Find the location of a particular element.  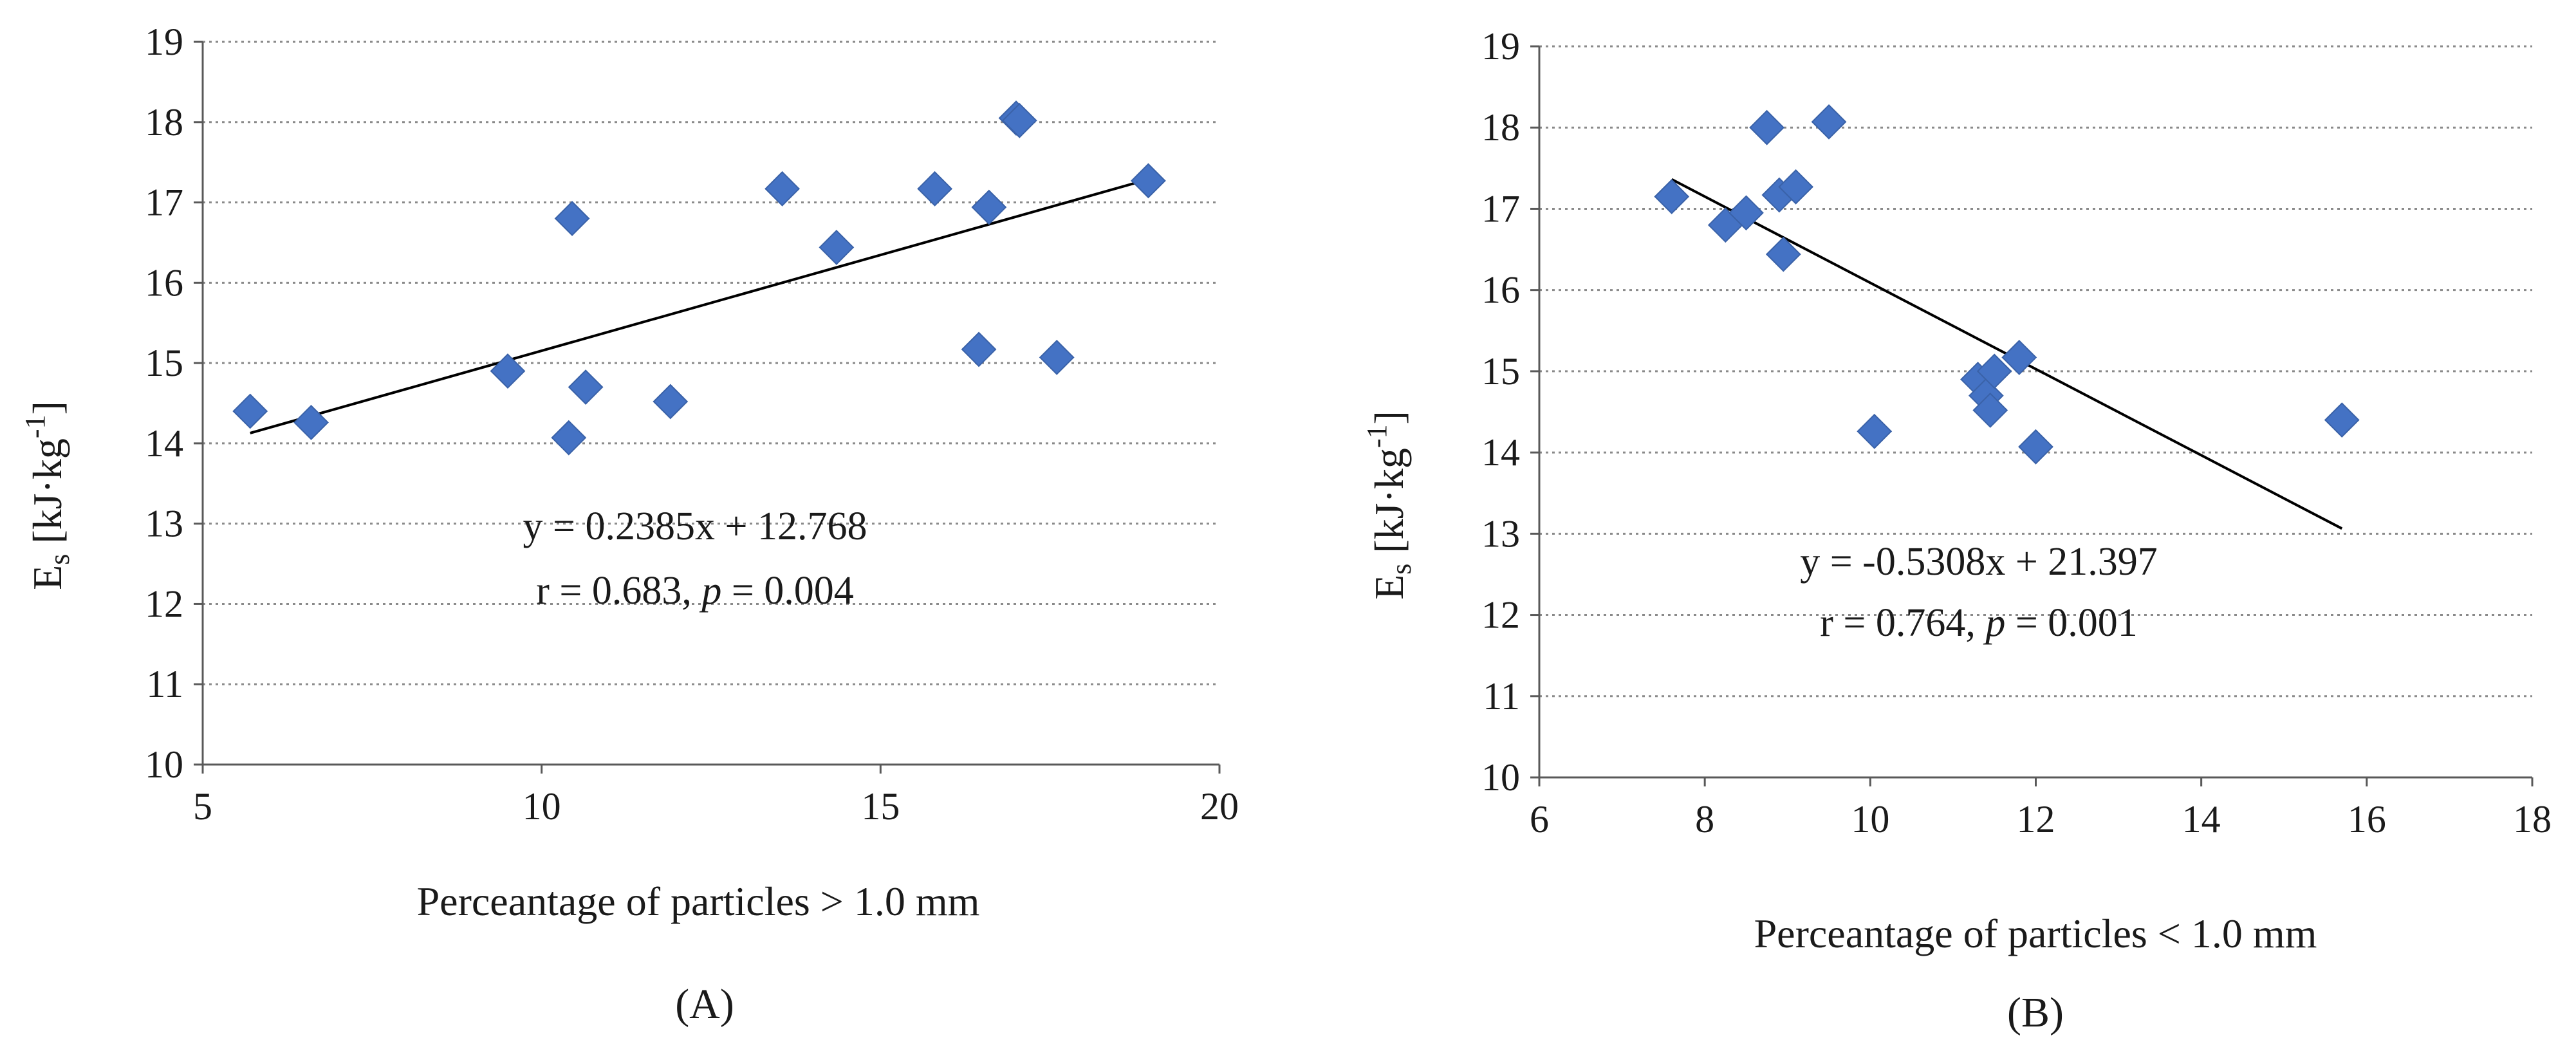

y-tick-label-a: 10 is located at coordinates (164, 764).